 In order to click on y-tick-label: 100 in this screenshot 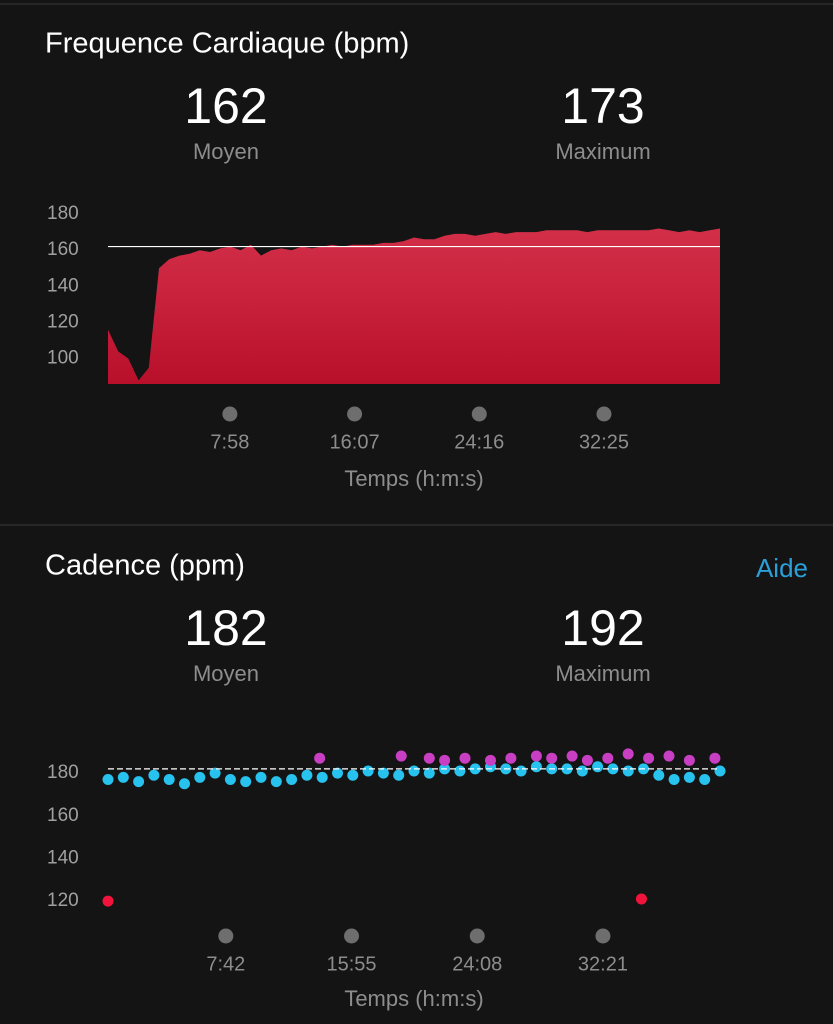, I will do `click(63, 358)`.